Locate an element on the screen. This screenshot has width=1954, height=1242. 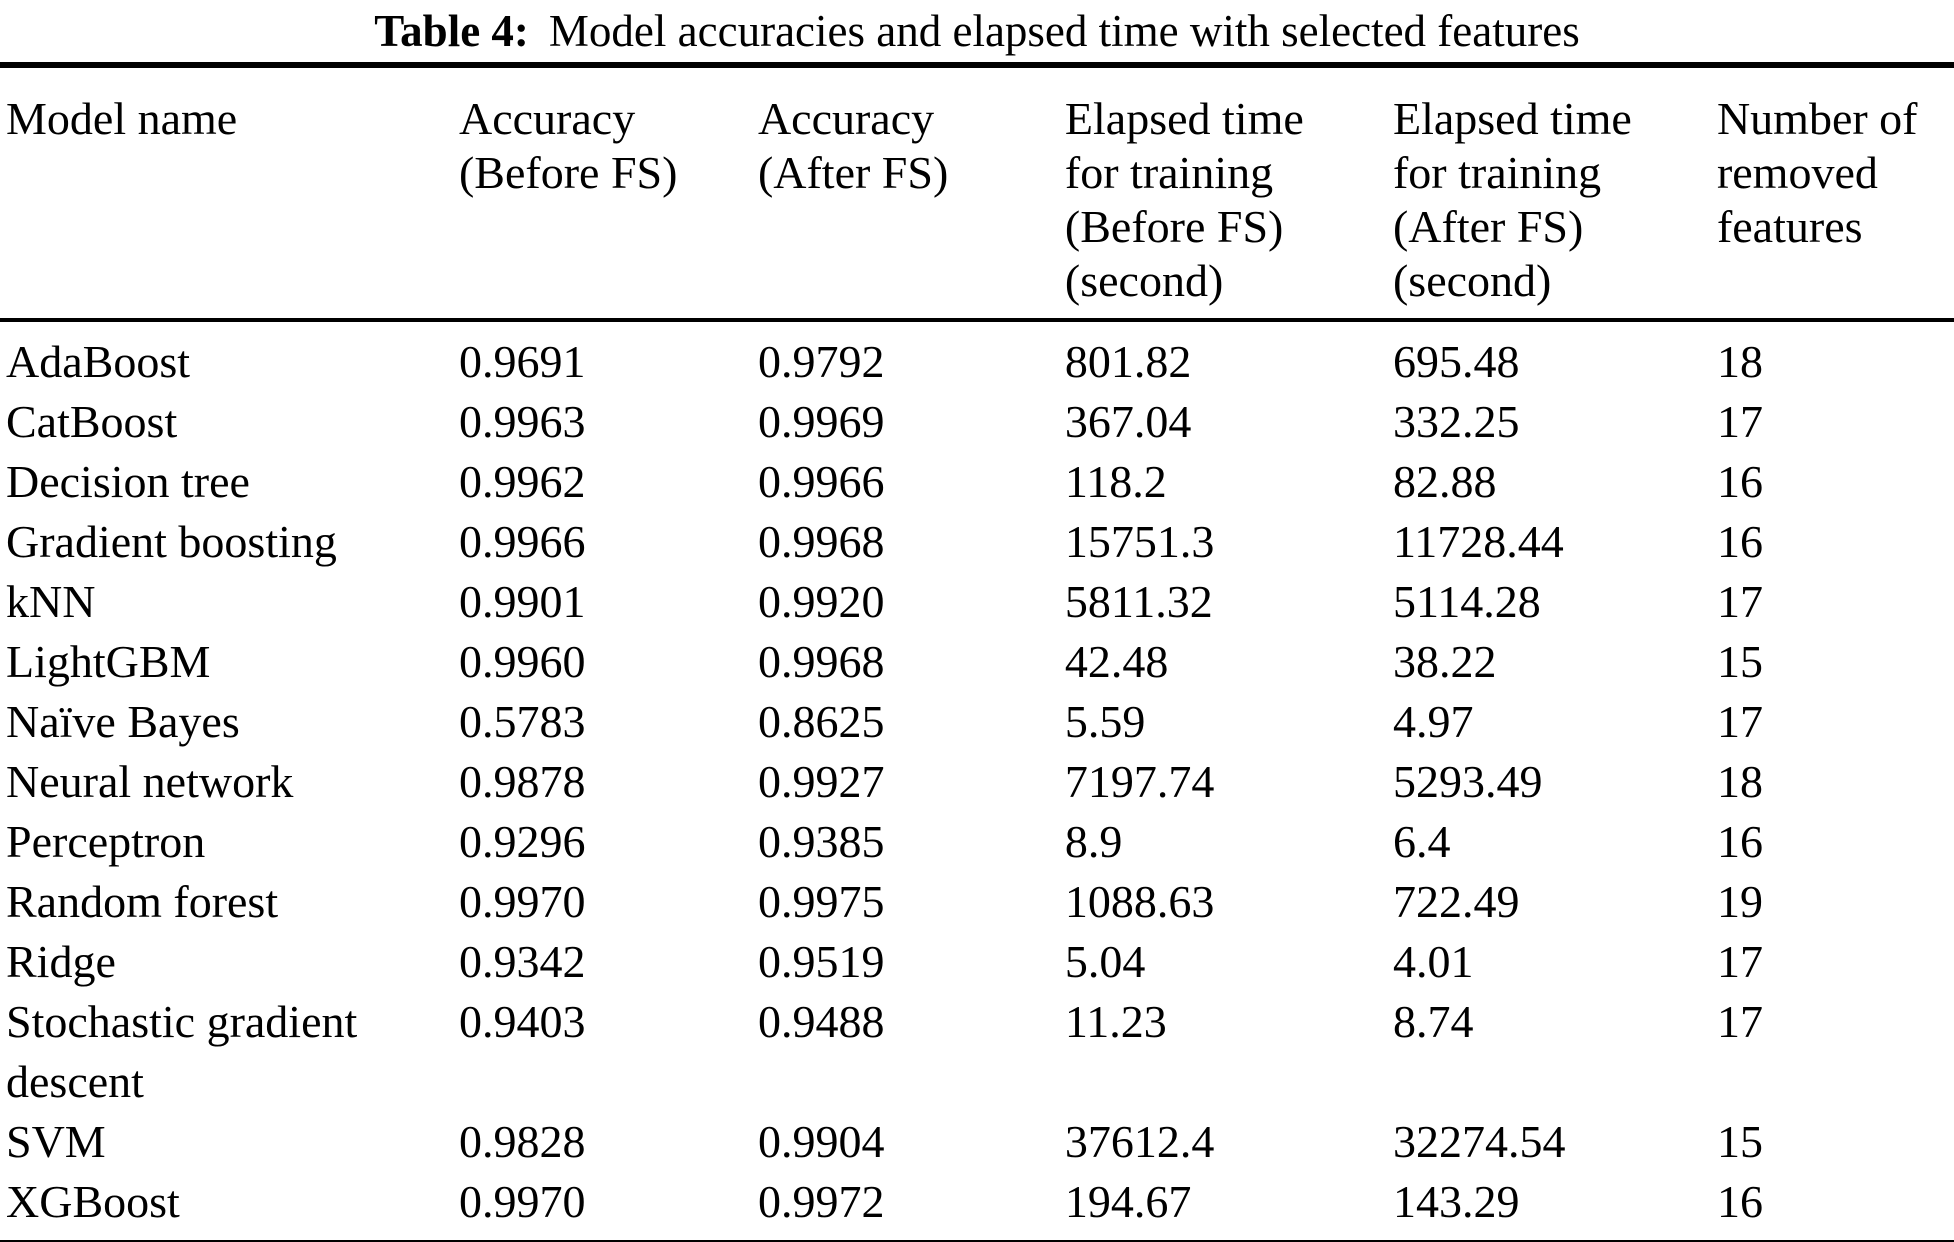
value-cell: 0.9828 is located at coordinates (522, 1141).